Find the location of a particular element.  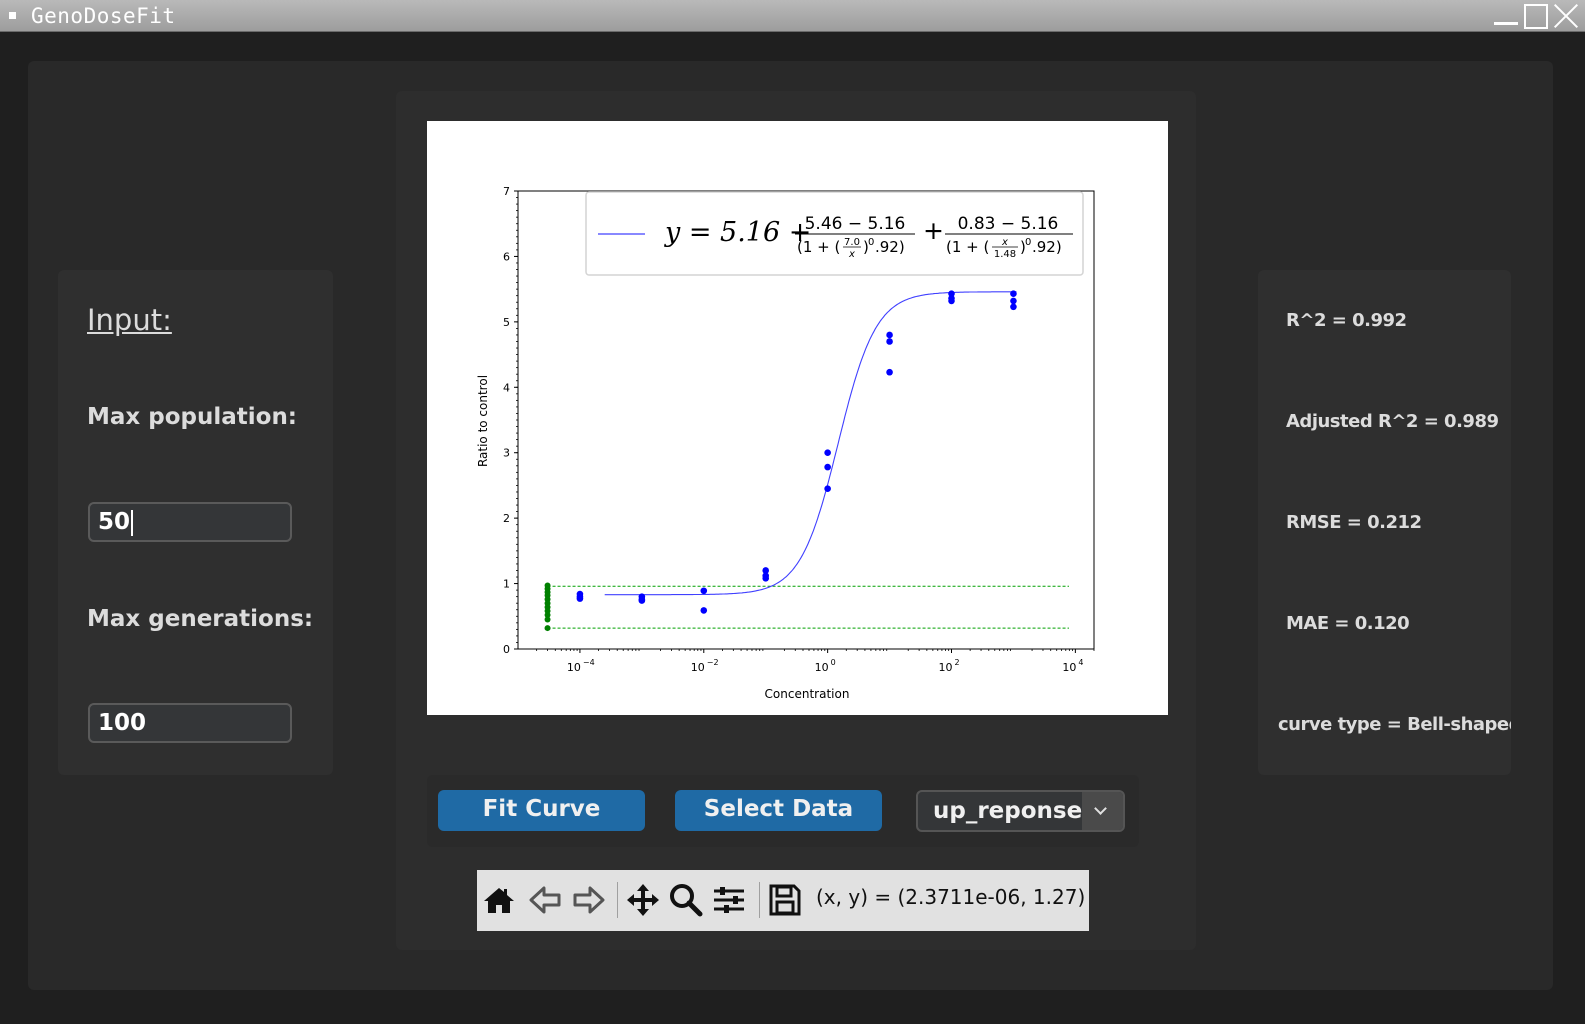

x-tick-exponent: −4 is located at coordinates (589, 662).